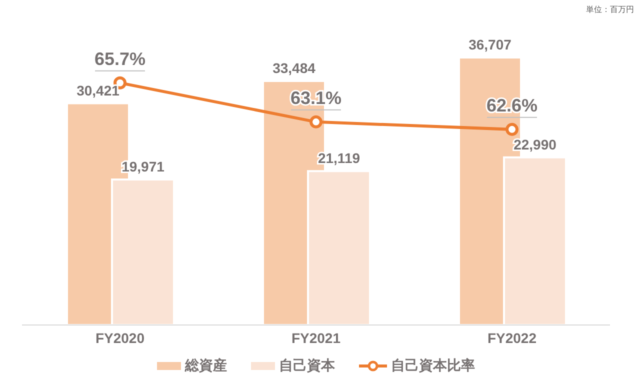  I want to click on data-label: 33,484, so click(294, 68).